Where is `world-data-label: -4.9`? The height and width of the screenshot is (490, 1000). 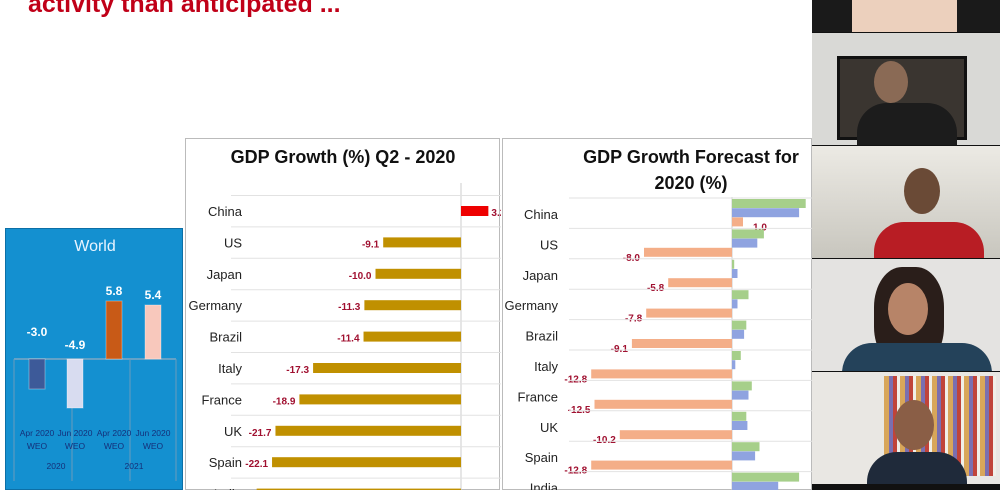 world-data-label: -4.9 is located at coordinates (75, 345).